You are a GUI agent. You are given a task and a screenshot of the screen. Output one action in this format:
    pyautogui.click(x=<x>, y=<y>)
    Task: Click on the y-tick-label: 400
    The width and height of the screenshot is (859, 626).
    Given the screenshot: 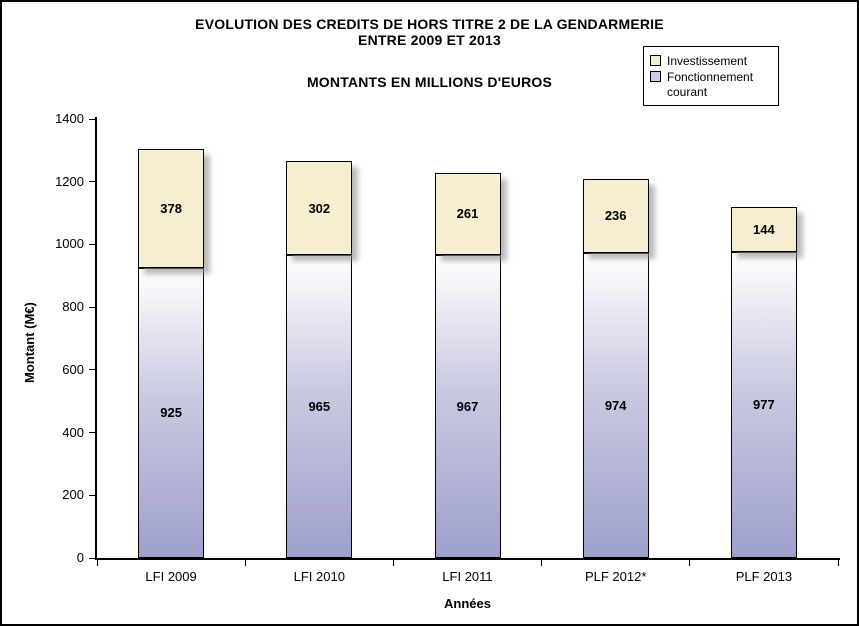 What is the action you would take?
    pyautogui.click(x=73, y=432)
    